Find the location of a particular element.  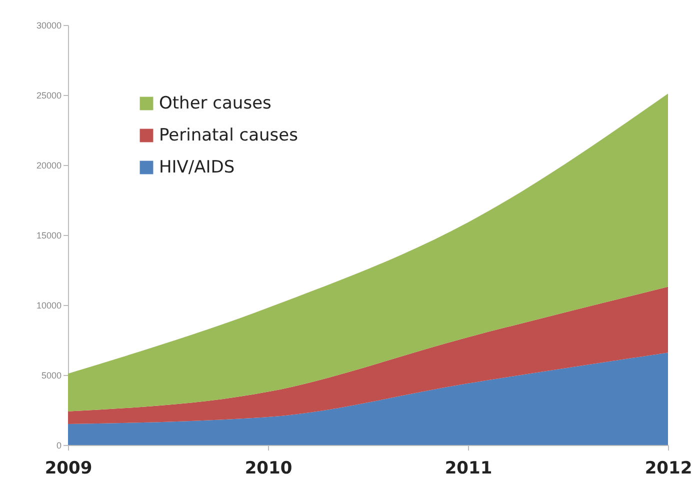

x-tick-label: 2011 is located at coordinates (468, 468).